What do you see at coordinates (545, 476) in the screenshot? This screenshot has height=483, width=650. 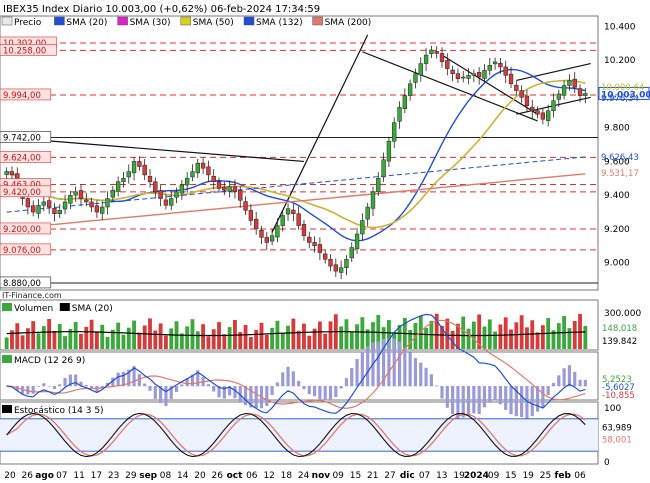 I see `x-tick-label: 25` at bounding box center [545, 476].